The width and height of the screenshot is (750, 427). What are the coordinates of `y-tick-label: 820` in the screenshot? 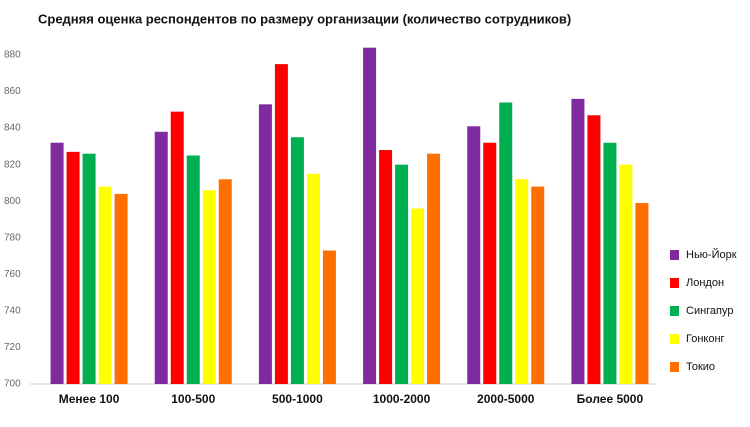 It's located at (12, 164).